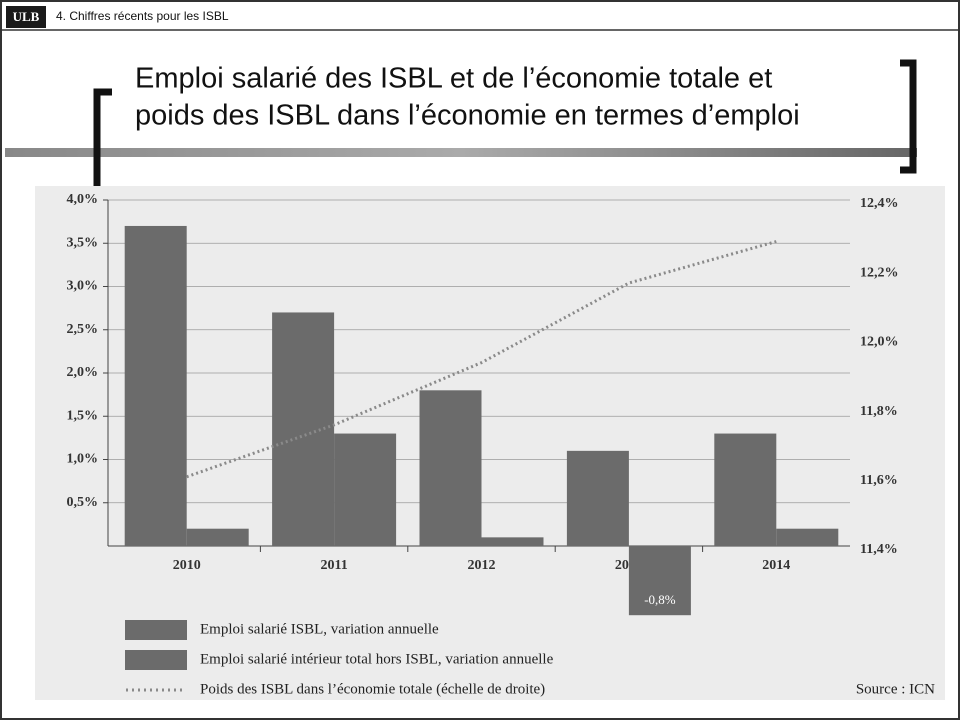  Describe the element at coordinates (879, 272) in the screenshot. I see `y2-tick-label: 12,2%` at that location.